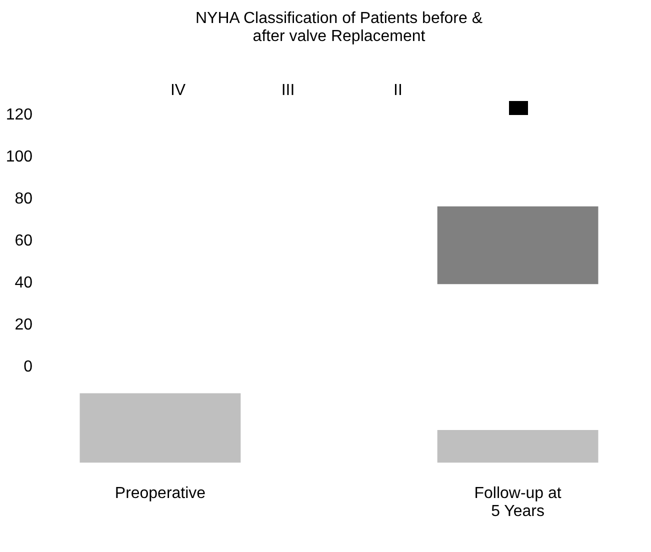 The height and width of the screenshot is (552, 651). I want to click on chart-title: NYHA Classification of Patients before & after valve Replacement, so click(339, 27).